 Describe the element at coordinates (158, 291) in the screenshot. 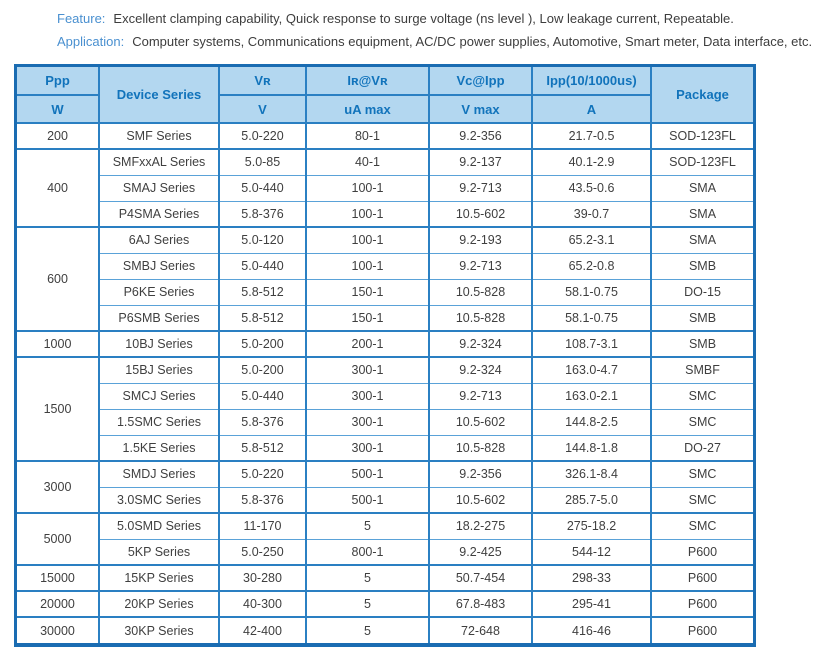

I see `device-series-cell: P6KE Series` at that location.